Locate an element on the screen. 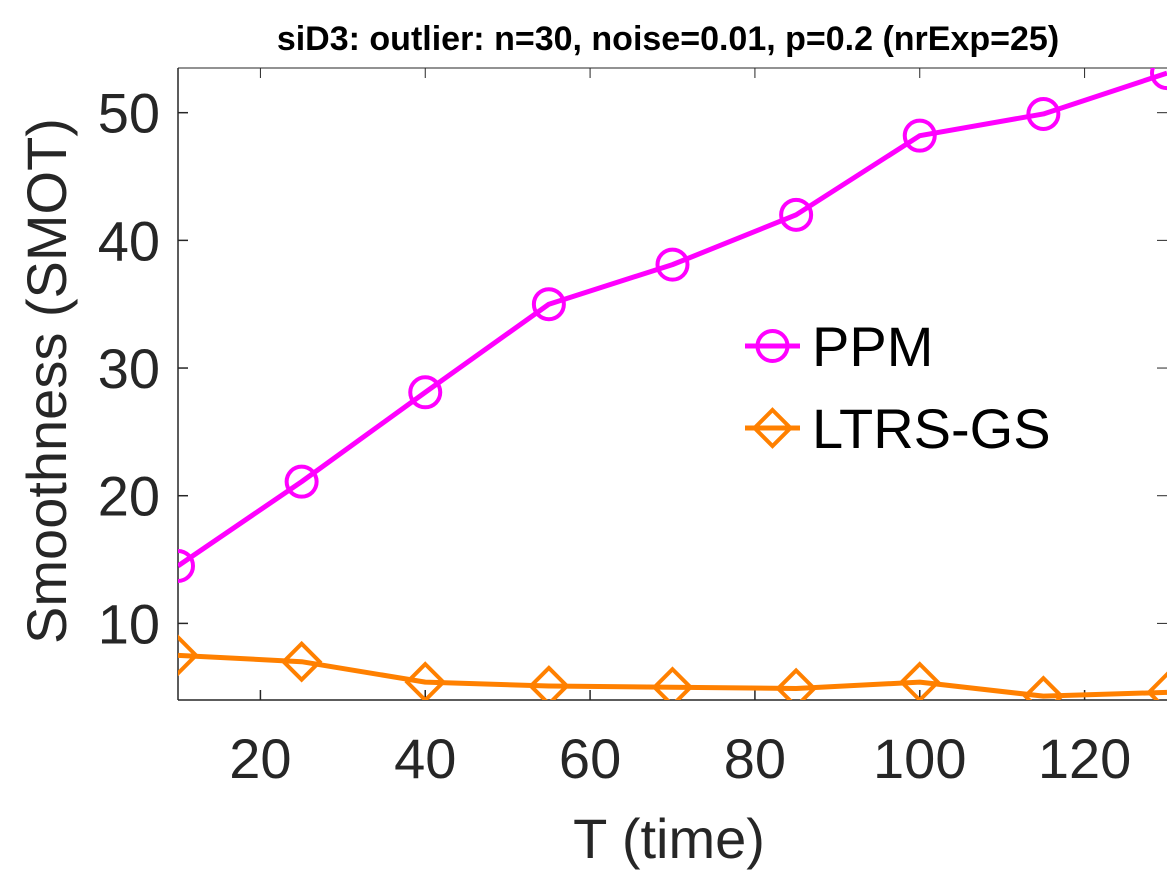 The width and height of the screenshot is (1167, 875). legend: PPM LTRS-GS is located at coordinates (898, 387).